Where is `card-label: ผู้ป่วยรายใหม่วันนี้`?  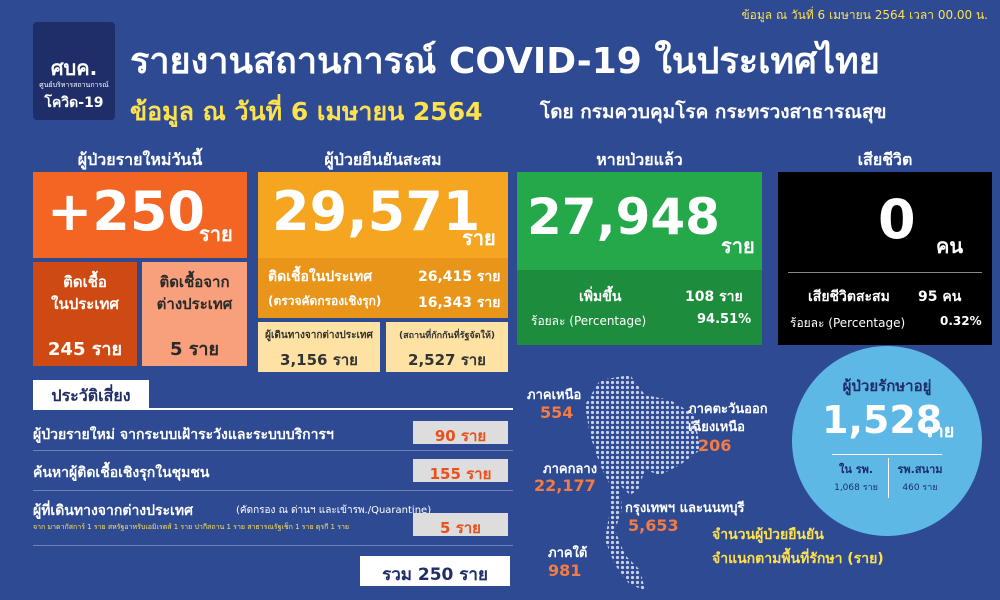 card-label: ผู้ป่วยรายใหม่วันนี้ is located at coordinates (140, 159).